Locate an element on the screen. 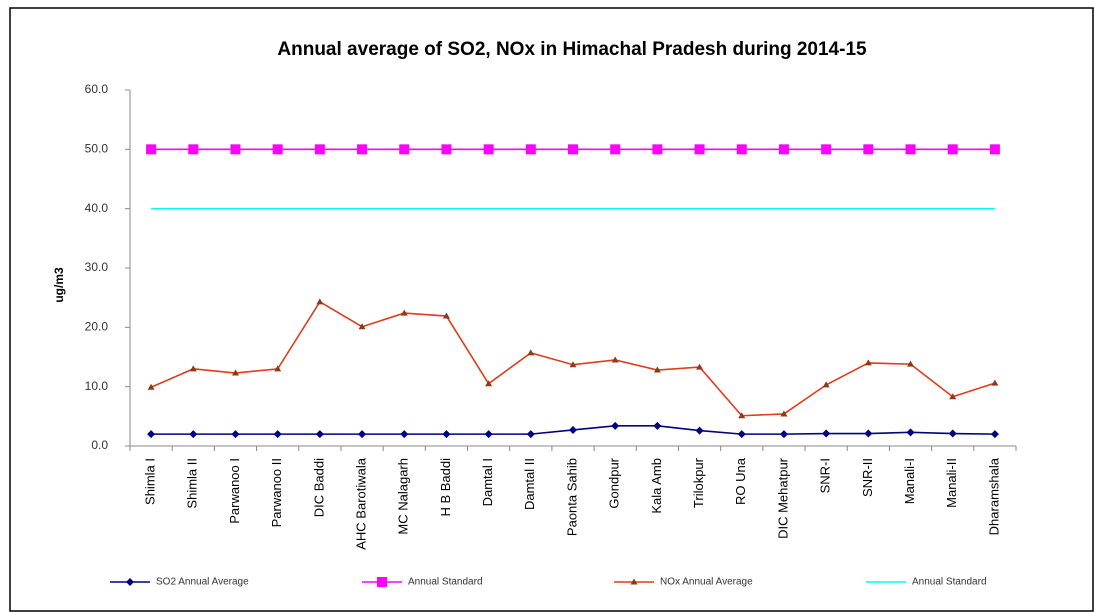  y-tick-label: 20.0 is located at coordinates (97, 327).